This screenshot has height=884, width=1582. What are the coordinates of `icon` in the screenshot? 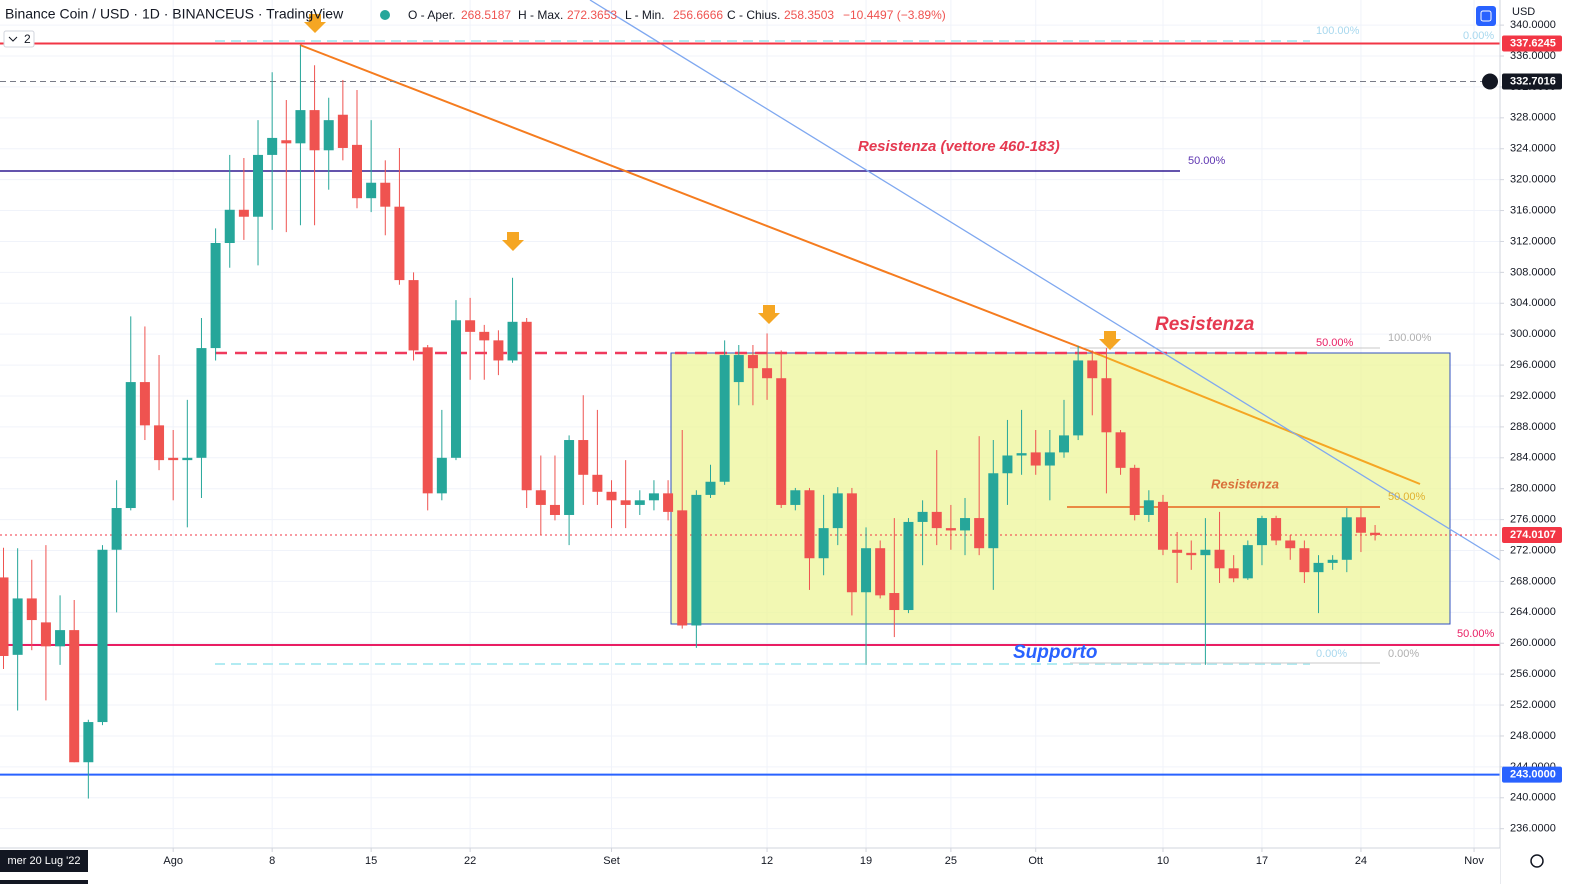 It's located at (1486, 16).